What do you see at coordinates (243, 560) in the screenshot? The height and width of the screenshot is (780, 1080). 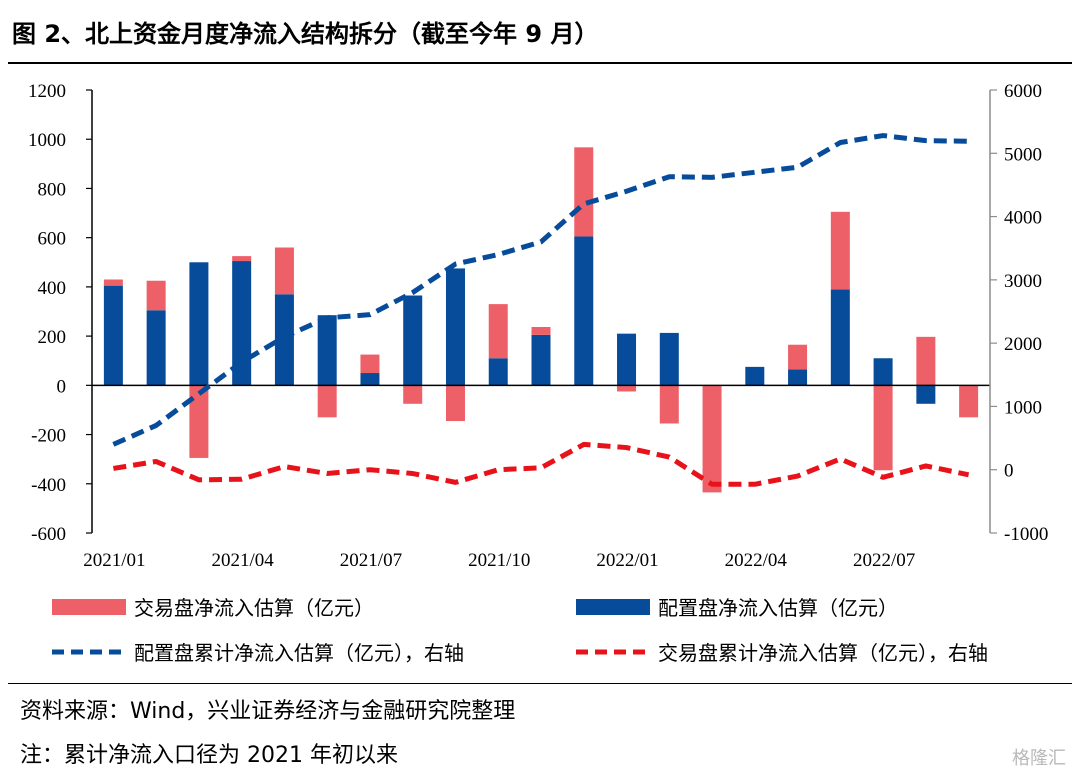 I see `x-tick-label: 2021/04` at bounding box center [243, 560].